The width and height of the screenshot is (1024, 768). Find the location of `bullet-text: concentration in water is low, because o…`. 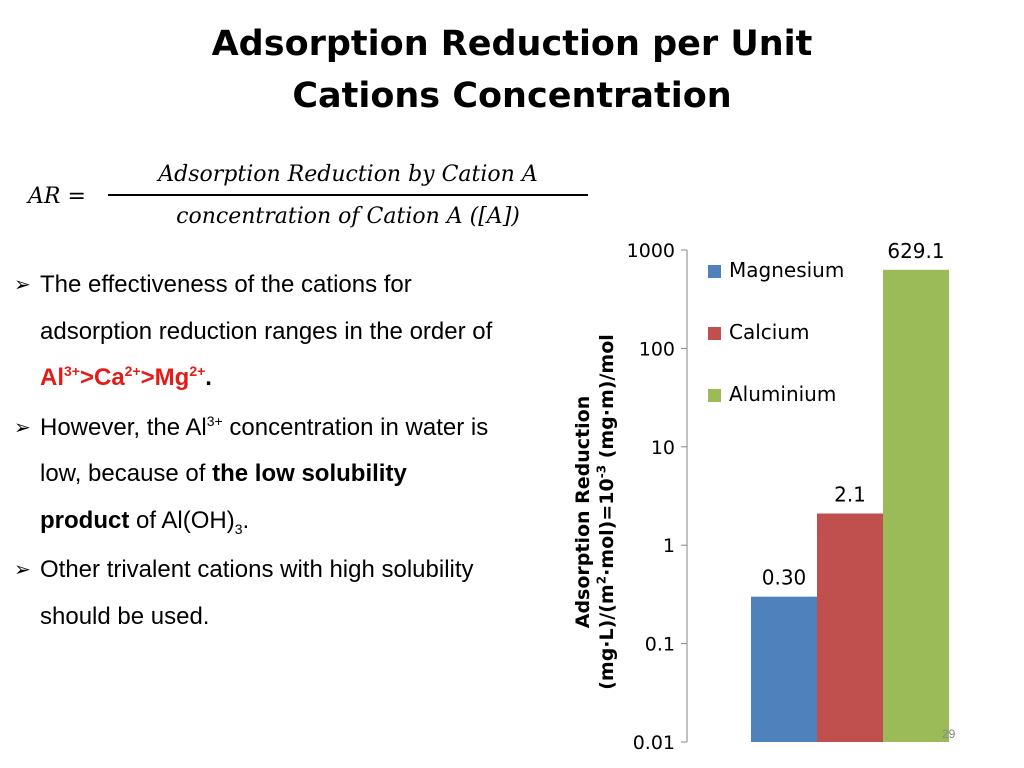

bullet-text: concentration in water is low, because o… is located at coordinates (264, 450).